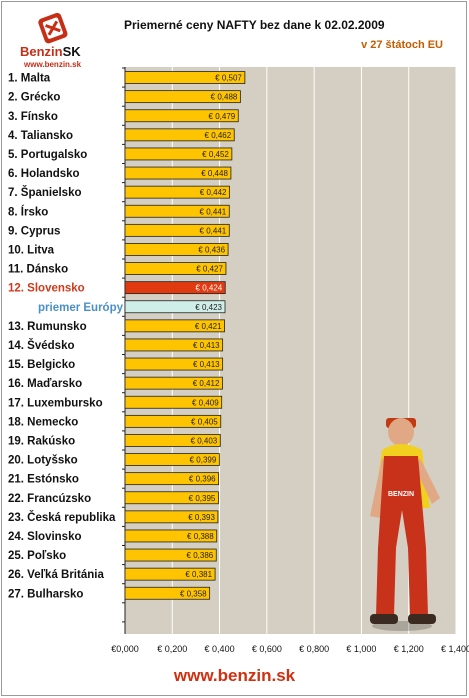 The width and height of the screenshot is (469, 698). Describe the element at coordinates (49, 499) in the screenshot. I see `category-label: 22. Francúzsko` at that location.